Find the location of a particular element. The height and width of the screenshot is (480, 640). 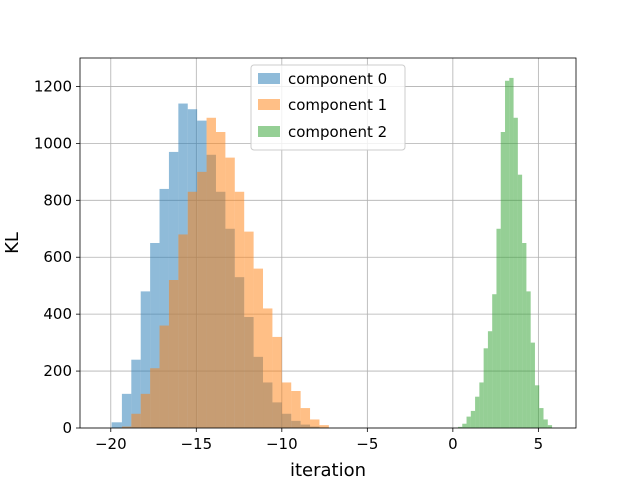

series-2-bars is located at coordinates (505, 253).